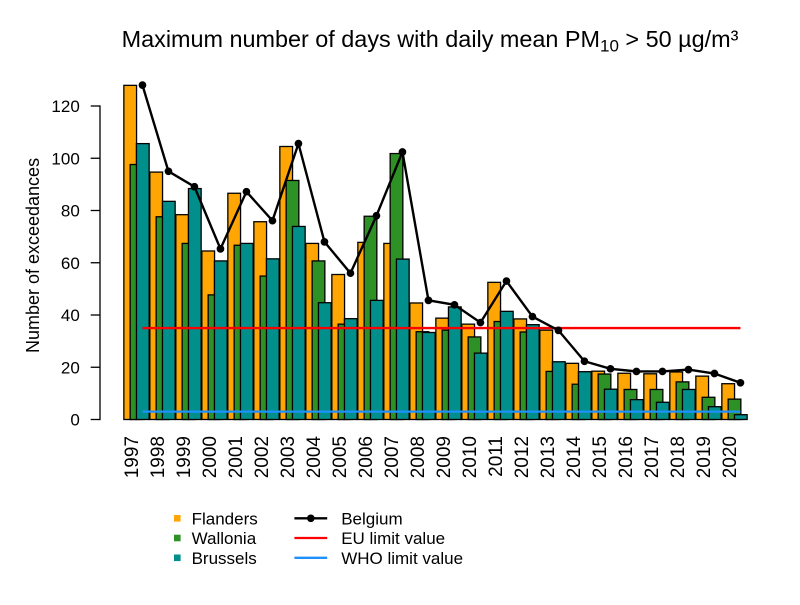 This screenshot has width=800, height=605. Describe the element at coordinates (626, 457) in the screenshot. I see `svg-text: 2016` at that location.